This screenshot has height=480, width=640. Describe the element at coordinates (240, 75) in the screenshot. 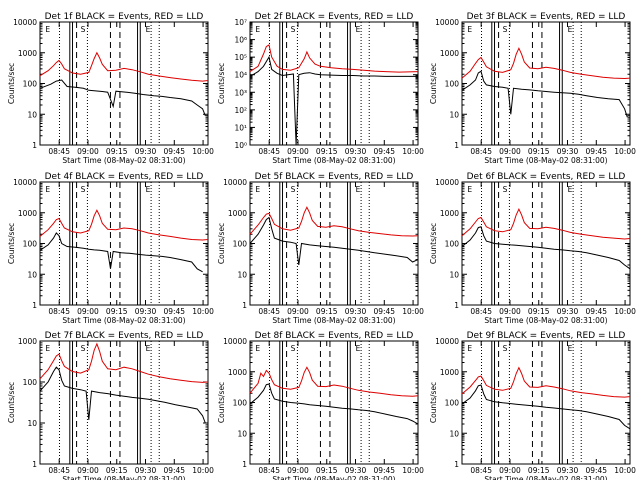

I see `y-tick-label: 10⁴` at that location.